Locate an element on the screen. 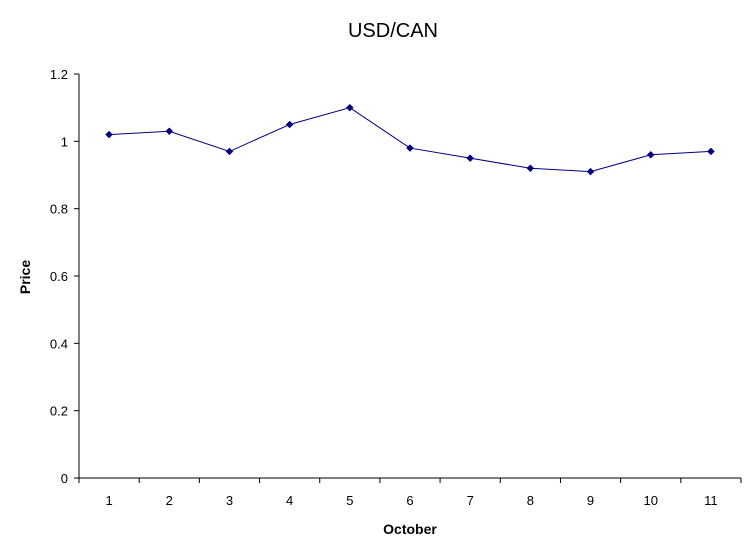 The width and height of the screenshot is (753, 554). y-tick-label: 0.4 is located at coordinates (59, 343).